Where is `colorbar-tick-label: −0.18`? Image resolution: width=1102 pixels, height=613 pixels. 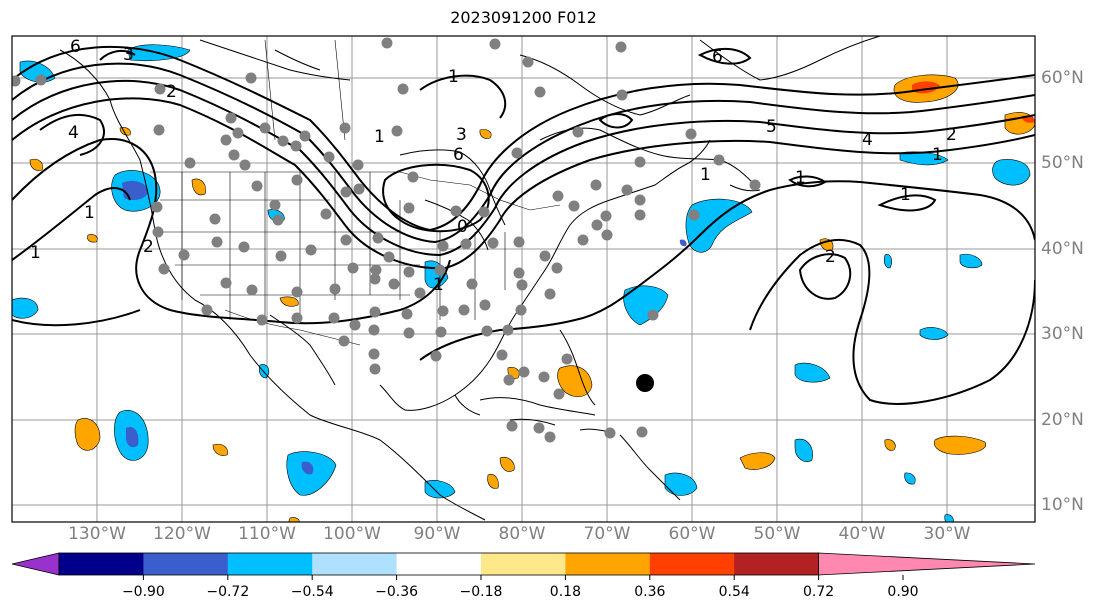
colorbar-tick-label: −0.18 is located at coordinates (481, 592).